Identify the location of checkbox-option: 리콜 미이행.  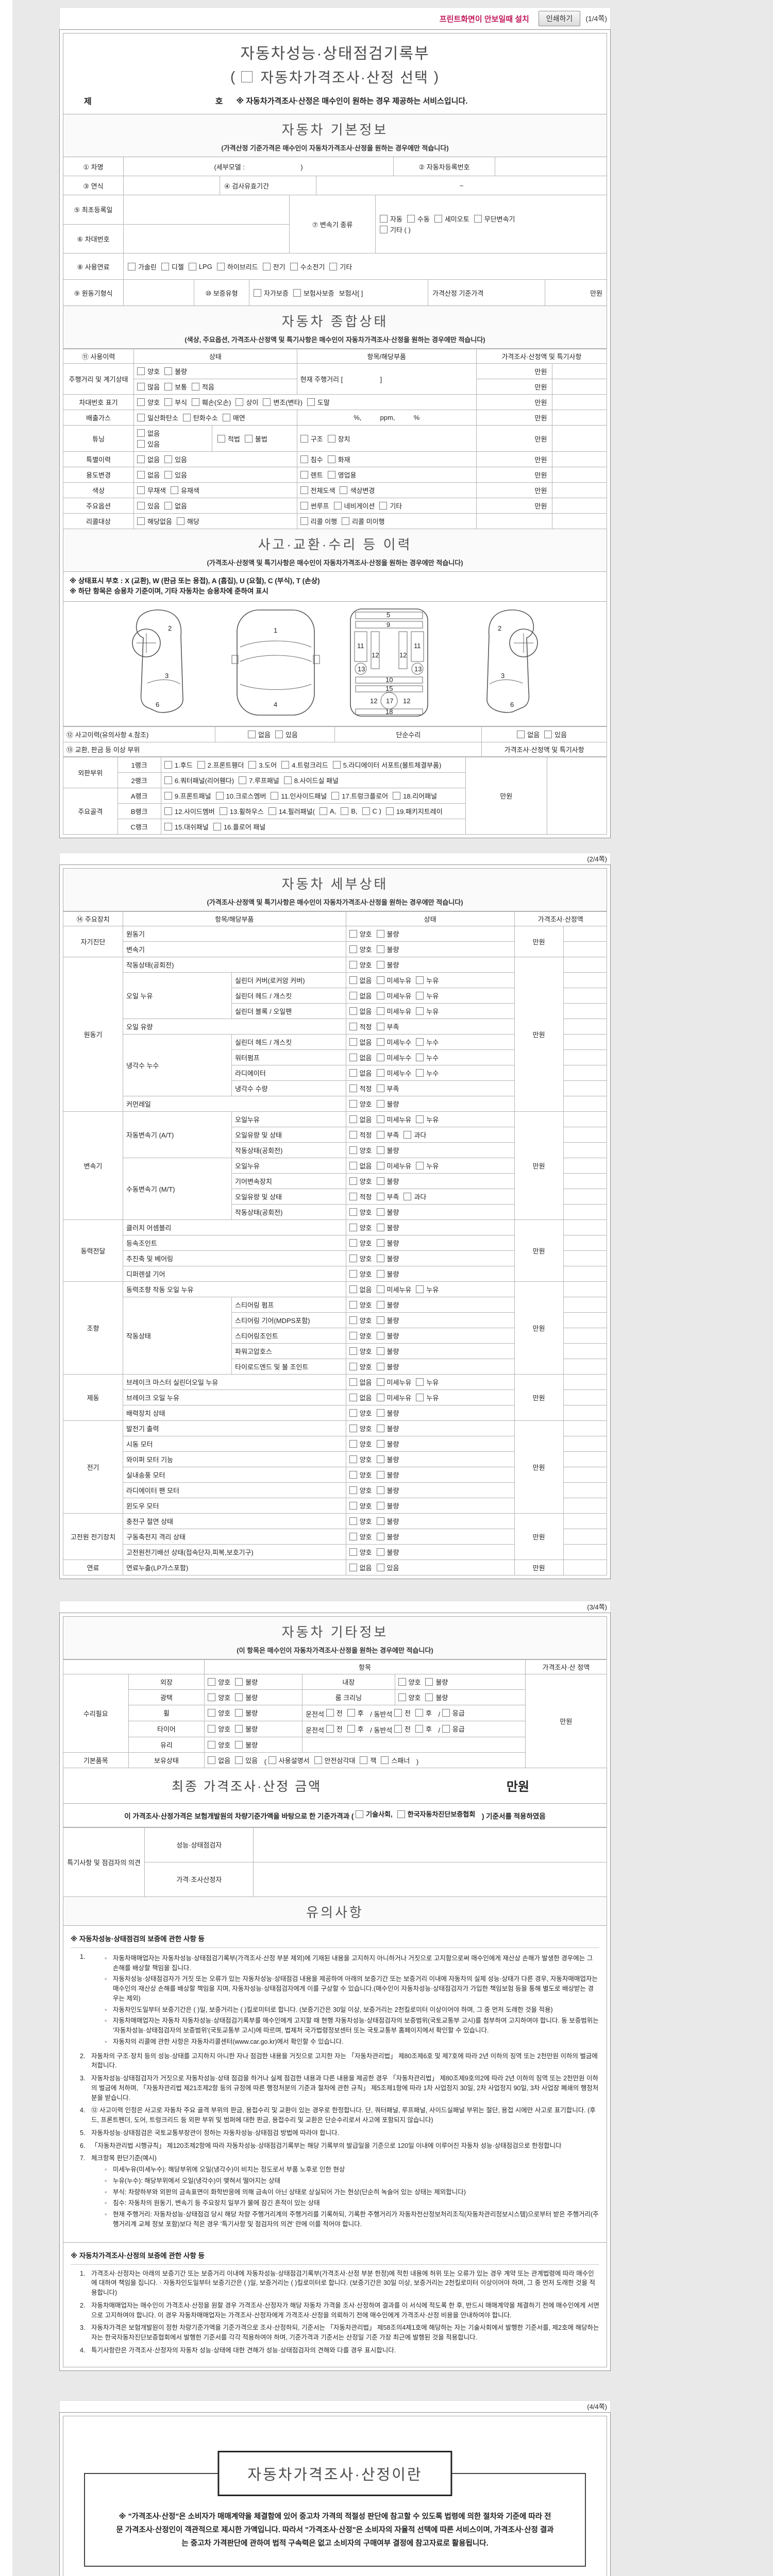
(363, 521).